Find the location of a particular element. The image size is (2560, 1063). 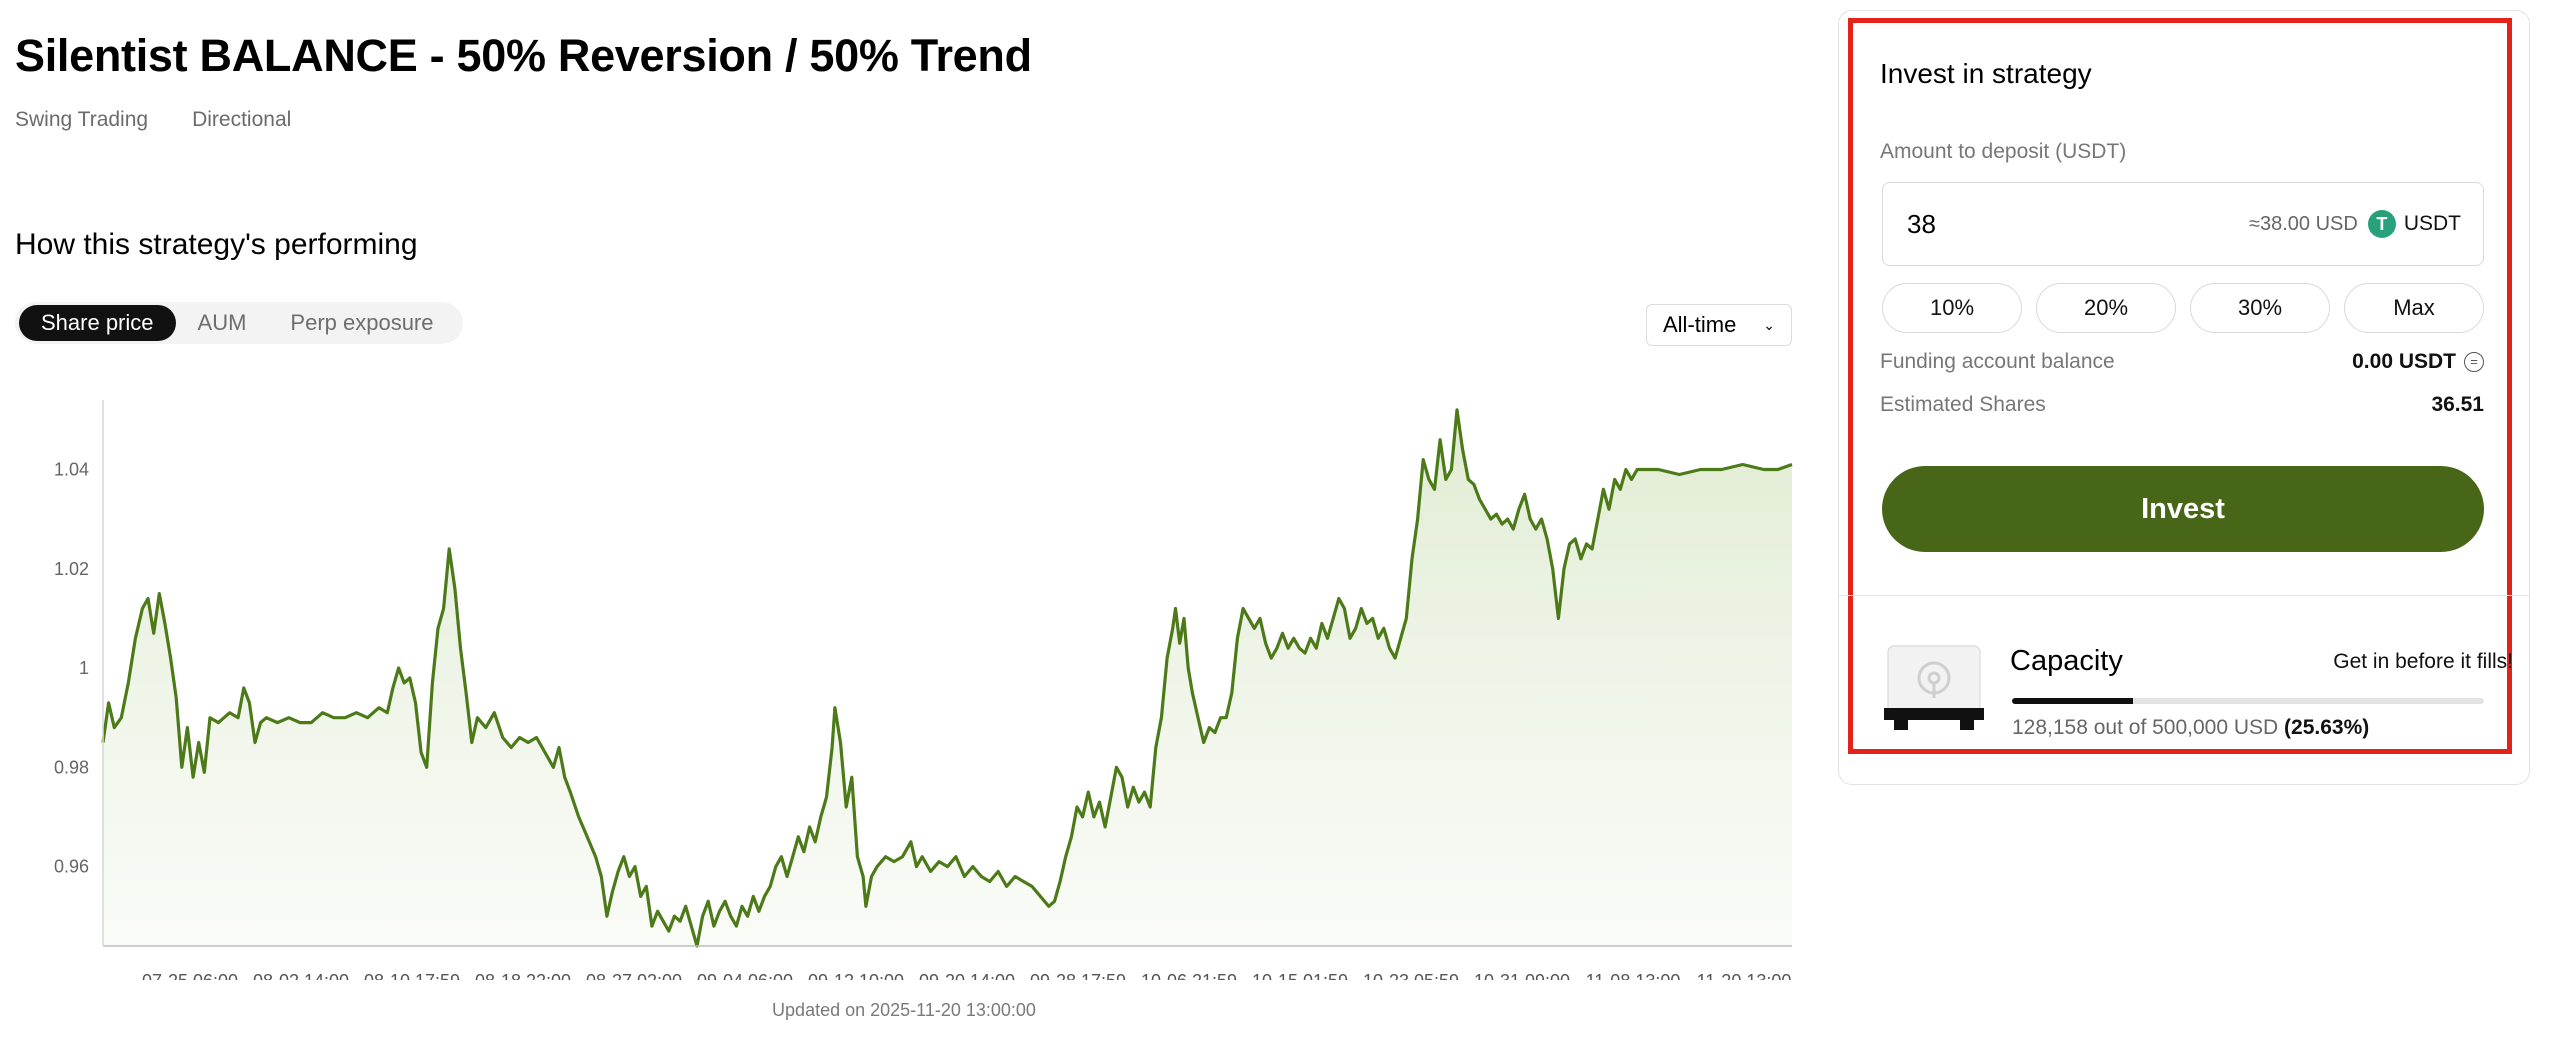

amount-label: Amount to deposit (USDT) is located at coordinates (2003, 151).